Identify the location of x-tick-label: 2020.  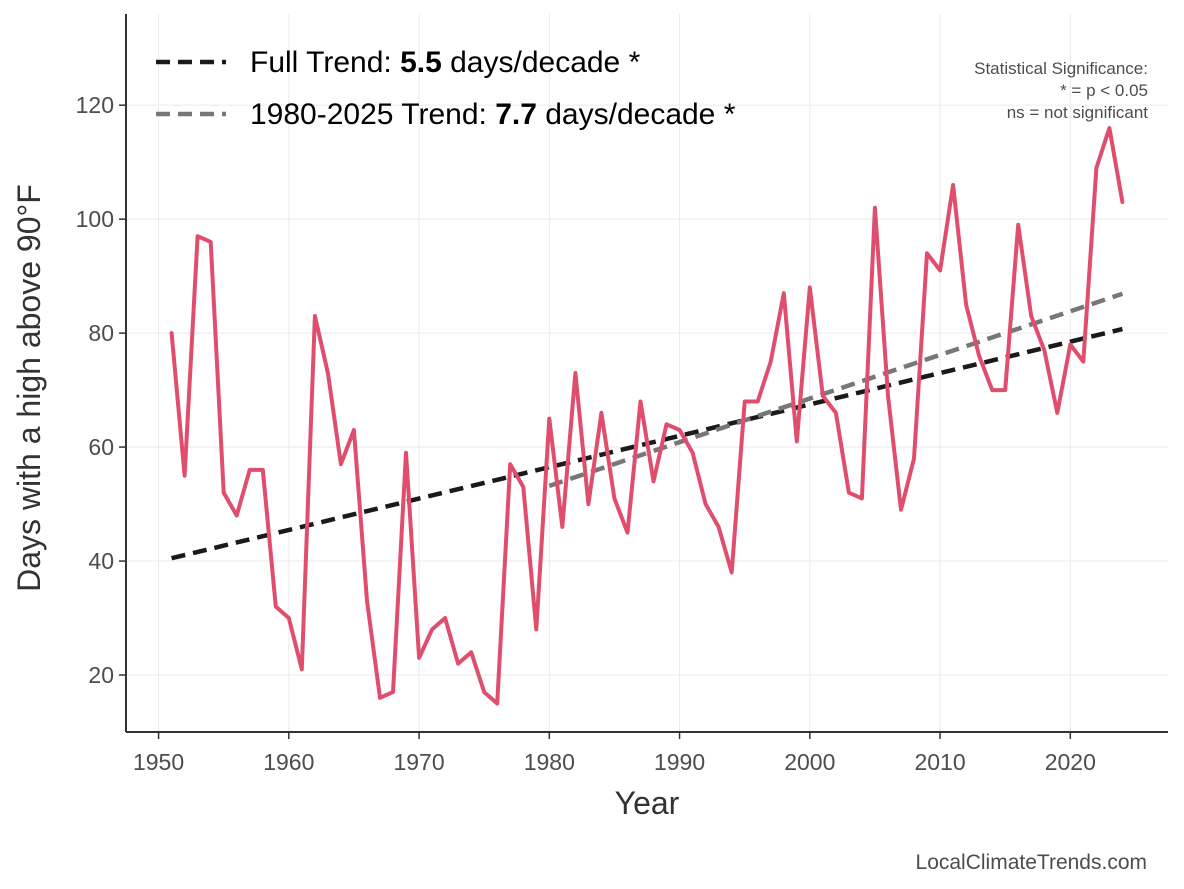
(1070, 762).